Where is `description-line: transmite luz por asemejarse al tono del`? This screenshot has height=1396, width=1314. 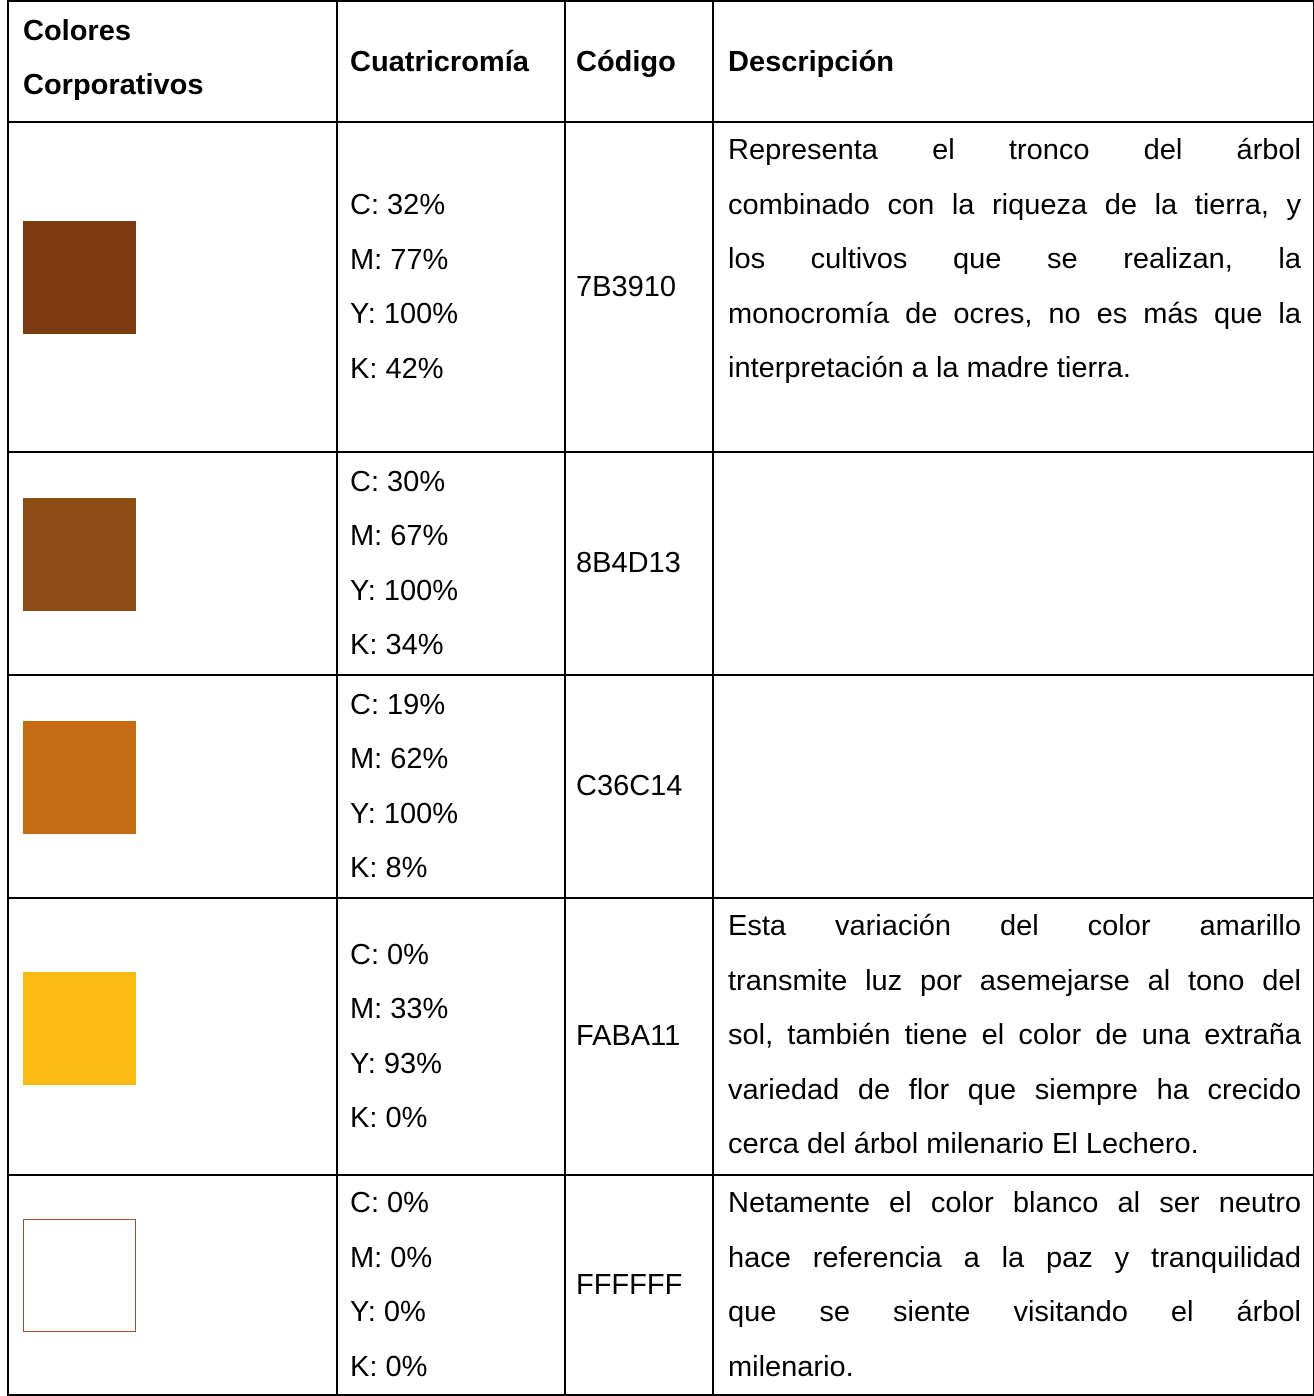
description-line: transmite luz por asemejarse al tono del is located at coordinates (1014, 980).